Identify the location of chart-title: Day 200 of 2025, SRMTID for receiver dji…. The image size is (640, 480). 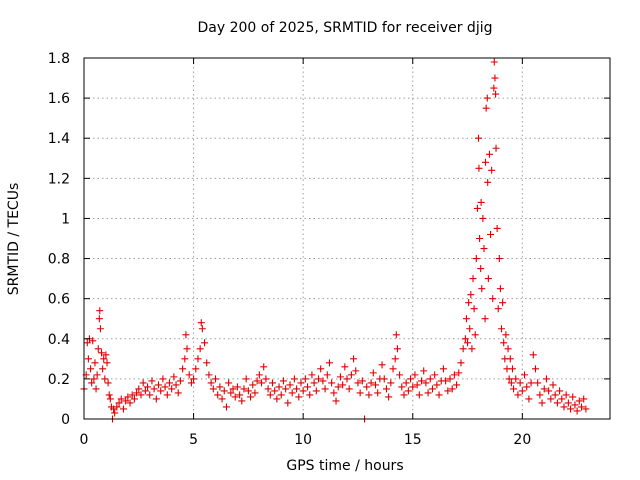
(345, 28).